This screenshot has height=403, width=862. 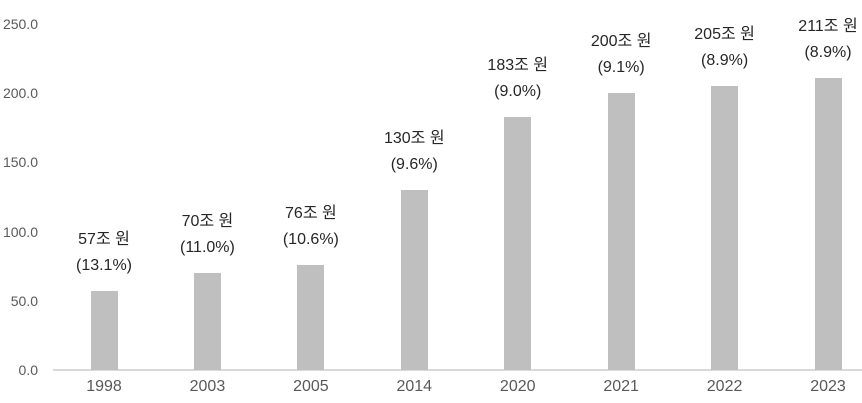 I want to click on data-label-percent: (9.0%), so click(x=518, y=91).